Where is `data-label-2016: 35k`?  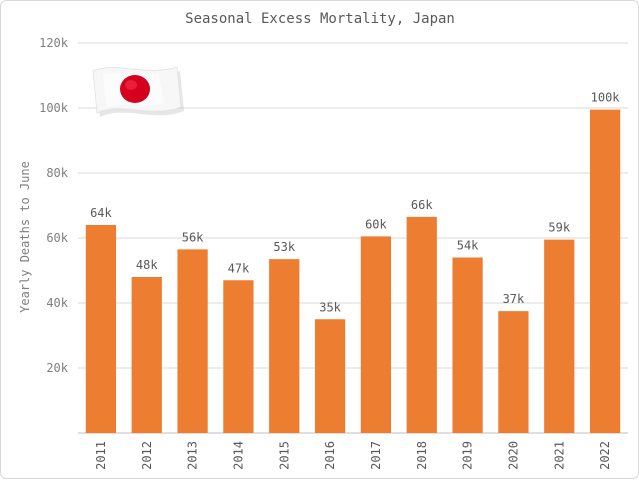 data-label-2016: 35k is located at coordinates (330, 307).